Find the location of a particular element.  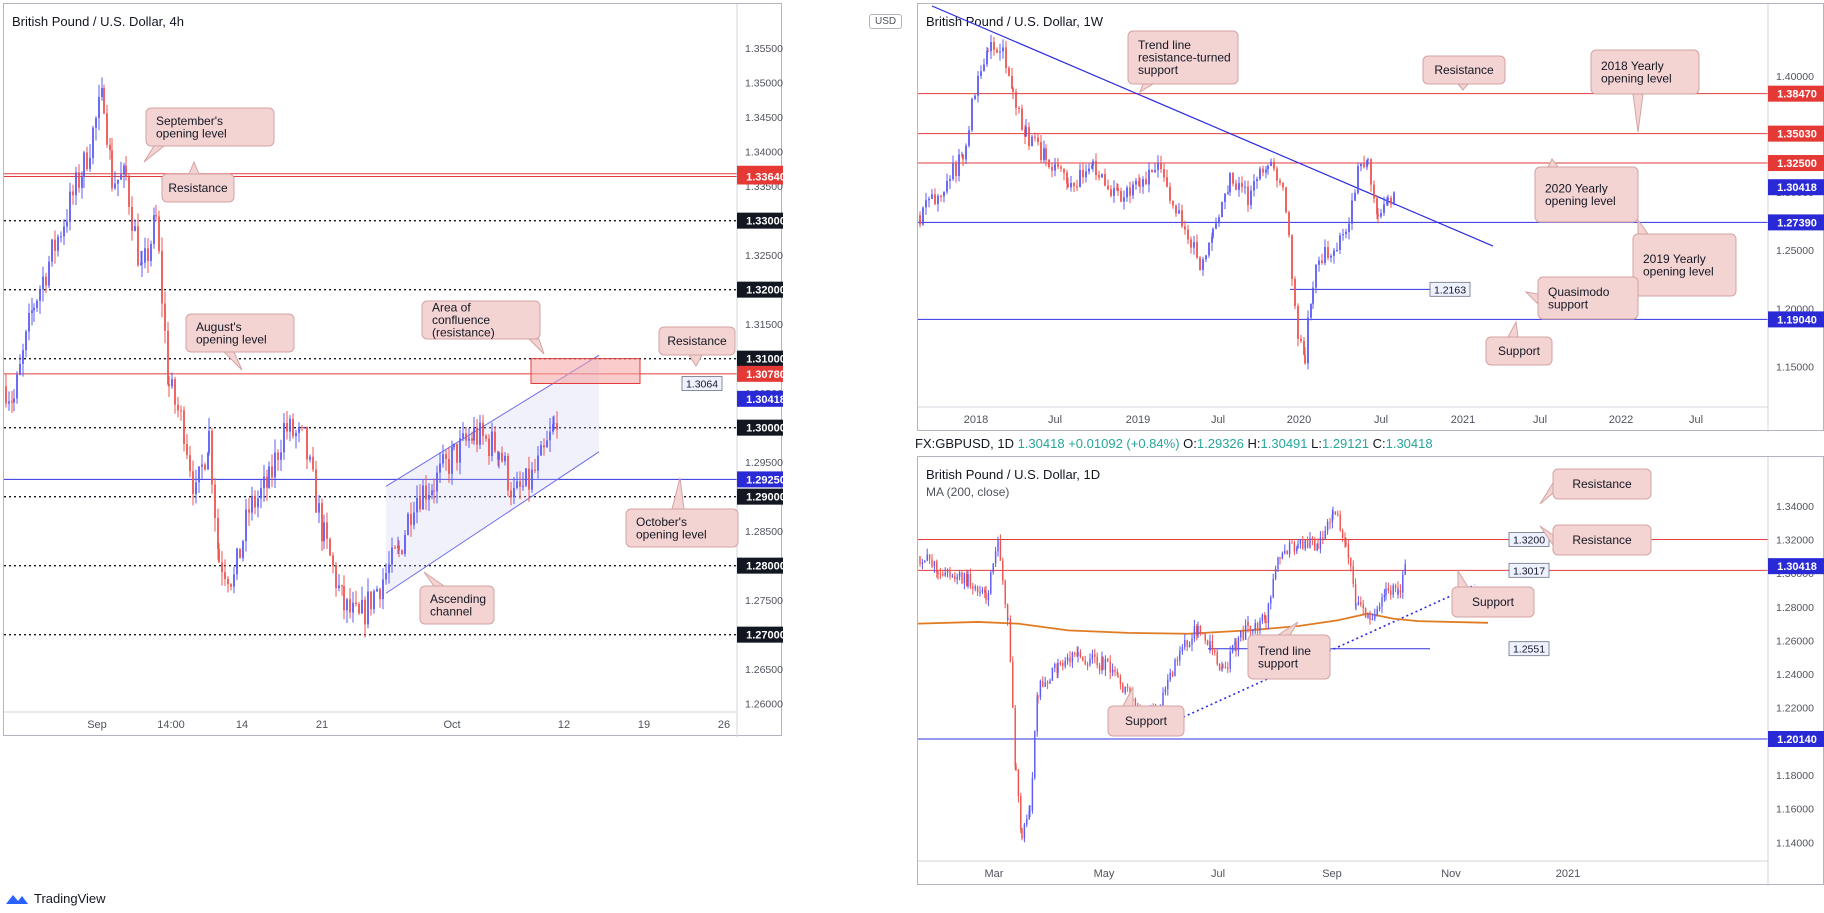

high-label: H: is located at coordinates (1254, 443).